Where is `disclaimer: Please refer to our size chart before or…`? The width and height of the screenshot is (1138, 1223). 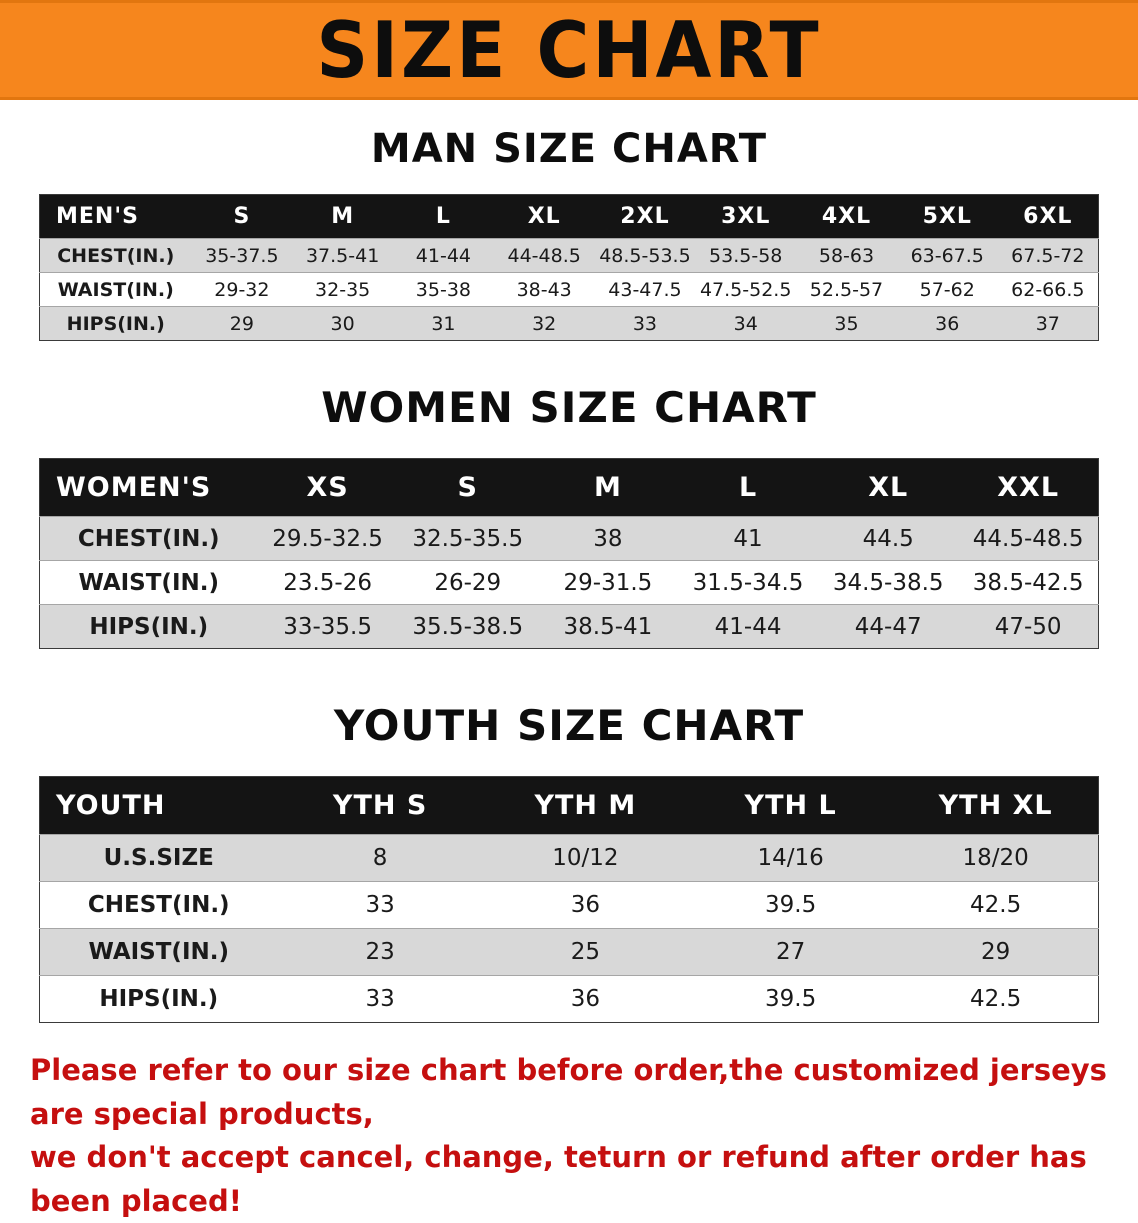
disclaimer: Please refer to our size chart before or… is located at coordinates (569, 1136).